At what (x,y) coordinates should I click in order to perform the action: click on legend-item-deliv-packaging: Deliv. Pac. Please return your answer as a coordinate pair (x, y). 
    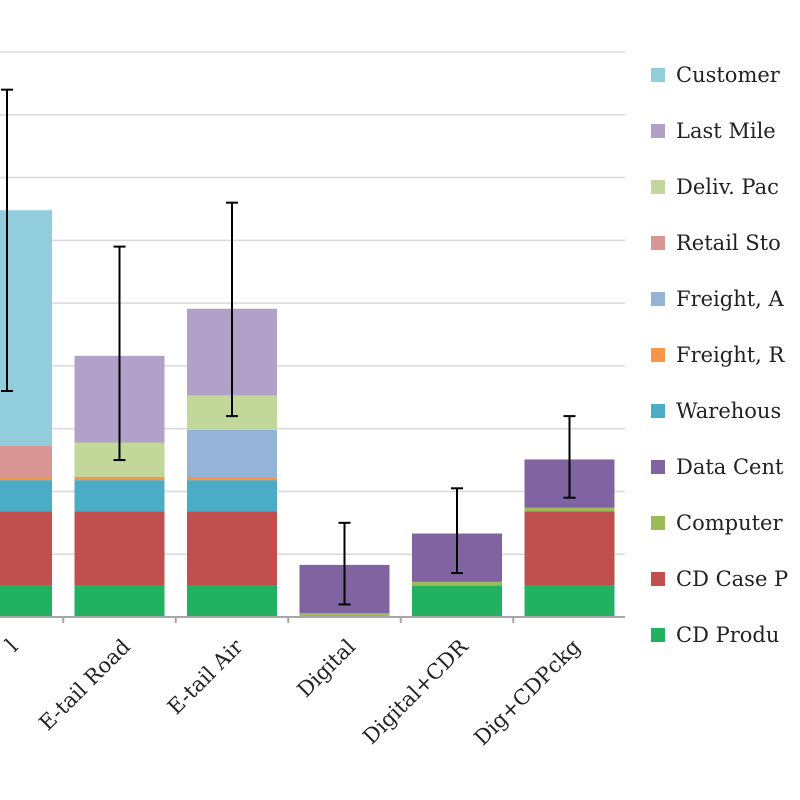
    Looking at the image, I should click on (715, 187).